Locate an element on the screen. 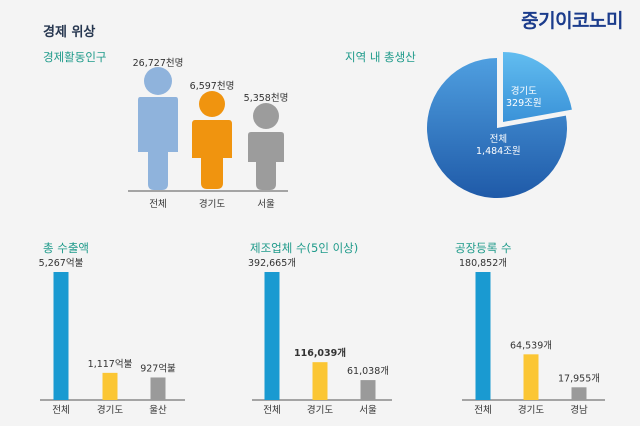  data-label: 61,038개 is located at coordinates (368, 371).